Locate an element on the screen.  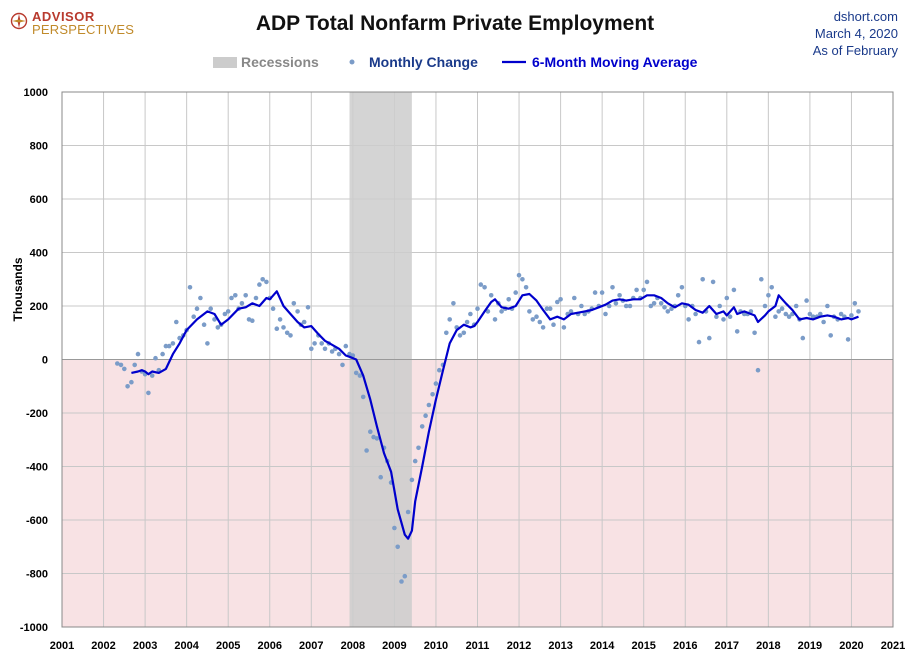
y-tick-label: -600 is located at coordinates (37, 521).